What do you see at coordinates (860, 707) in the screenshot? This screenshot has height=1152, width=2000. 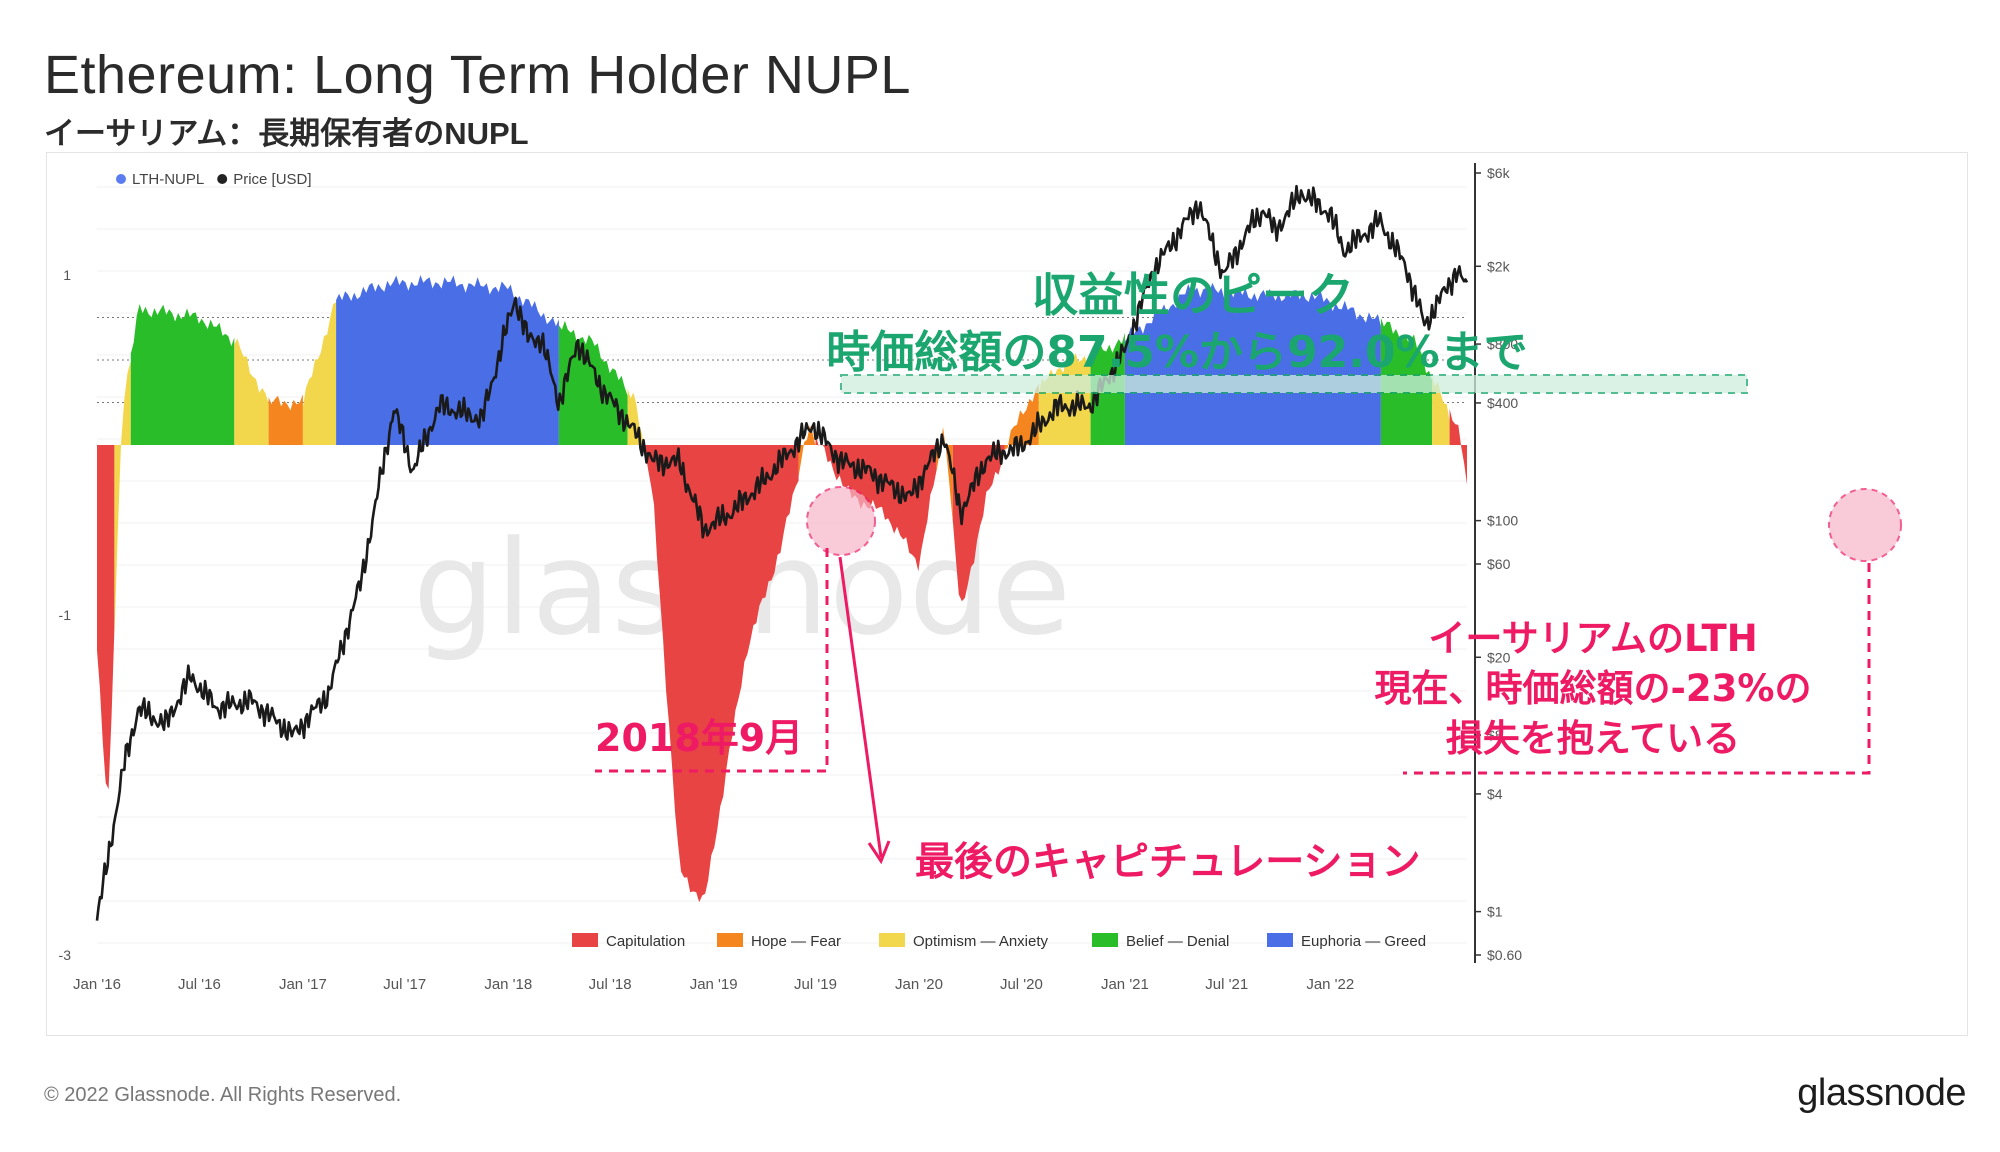 I see `capitulation-arrow-line` at bounding box center [860, 707].